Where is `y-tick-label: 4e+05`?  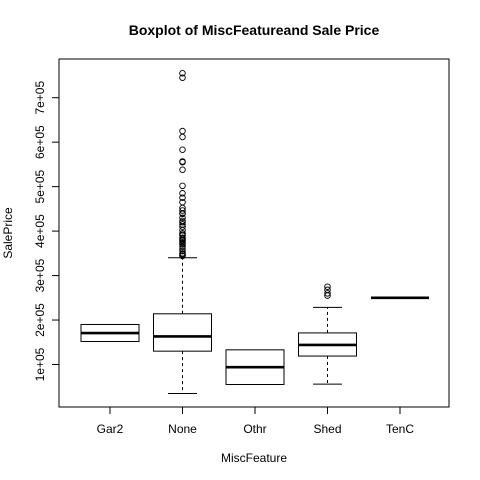
y-tick-label: 4e+05 is located at coordinates (40, 231).